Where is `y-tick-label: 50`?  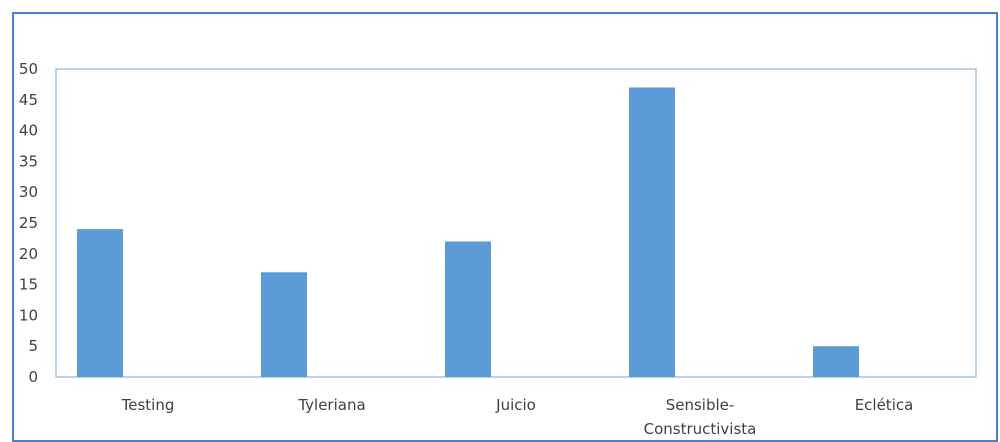
y-tick-label: 50 is located at coordinates (28, 69).